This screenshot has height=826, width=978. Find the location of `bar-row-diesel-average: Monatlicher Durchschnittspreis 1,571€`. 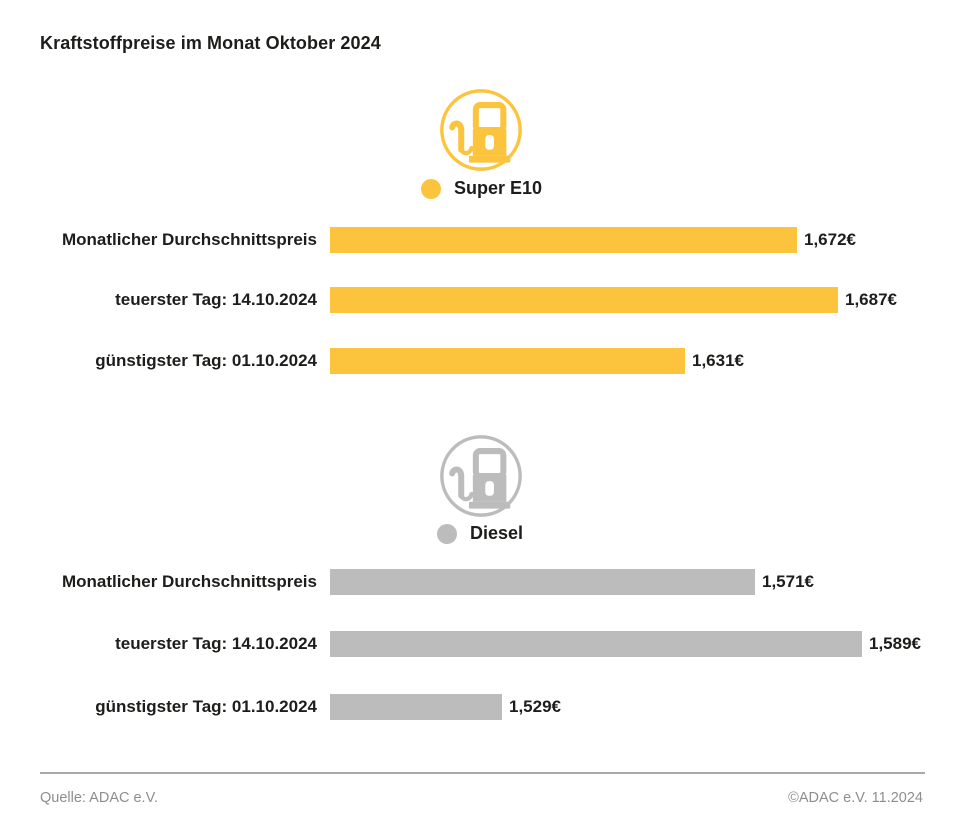

bar-row-diesel-average: Monatlicher Durchschnittspreis 1,571€ is located at coordinates (489, 582).